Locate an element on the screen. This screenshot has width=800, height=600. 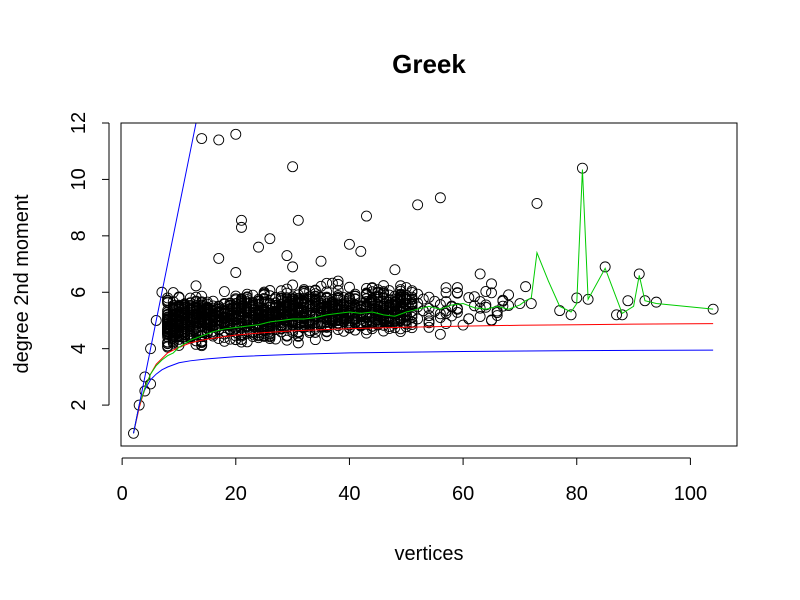
y-tick-label: 12 is located at coordinates (79, 123).